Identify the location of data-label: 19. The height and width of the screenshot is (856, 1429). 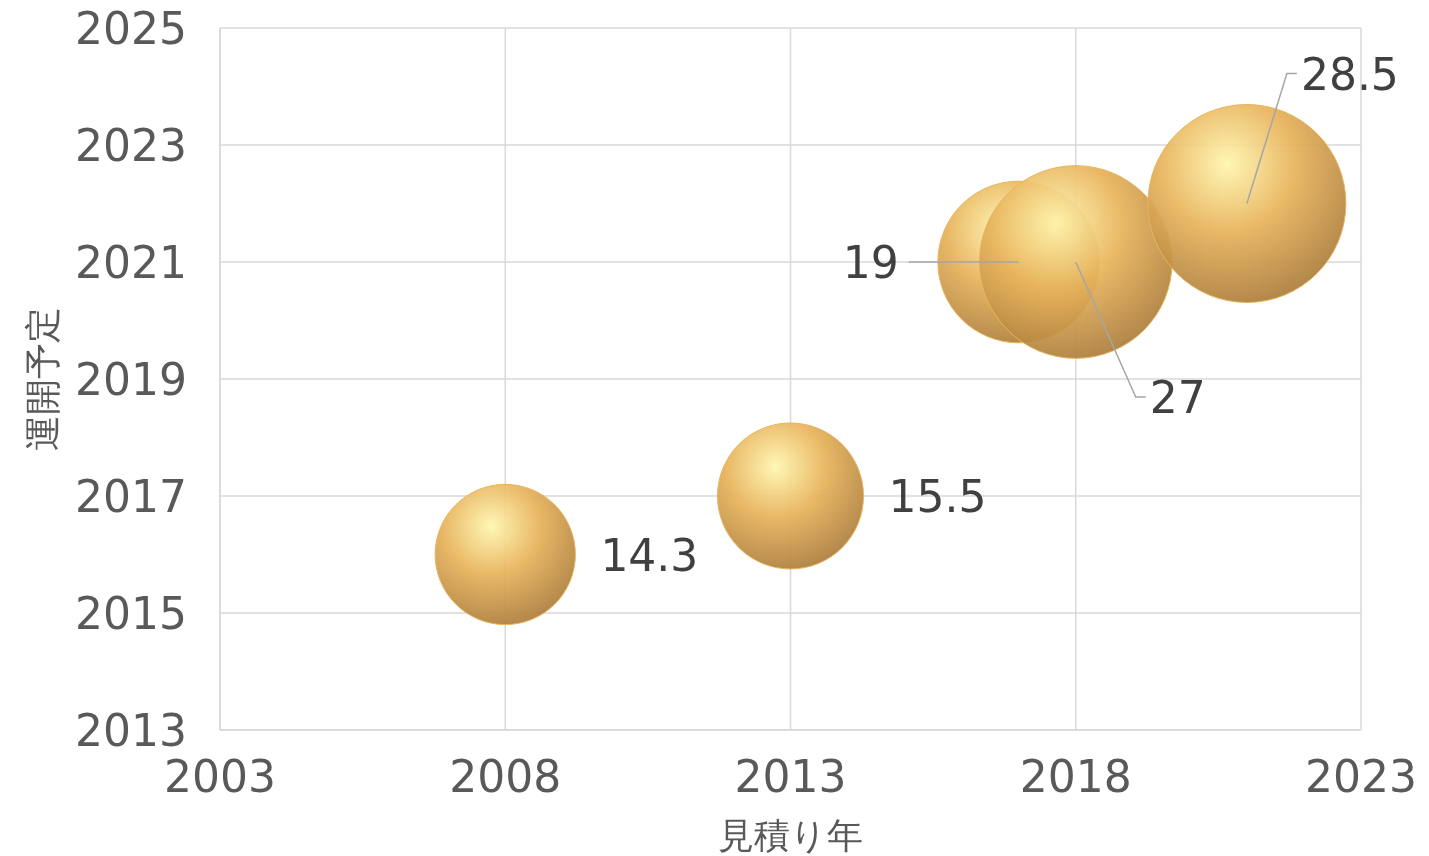
(870, 262).